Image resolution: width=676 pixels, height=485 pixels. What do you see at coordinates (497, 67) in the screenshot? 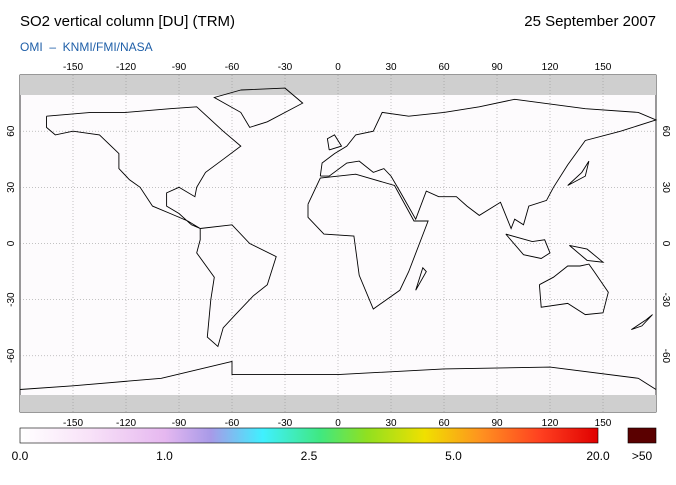
I see `lon-label-top: 90` at bounding box center [497, 67].